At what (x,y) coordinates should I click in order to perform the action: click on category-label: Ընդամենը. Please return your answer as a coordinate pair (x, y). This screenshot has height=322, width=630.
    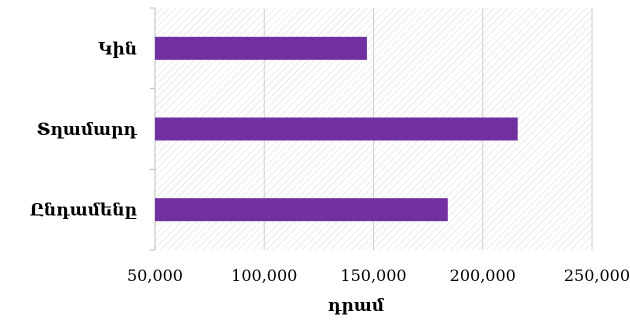
    Looking at the image, I should click on (84, 211).